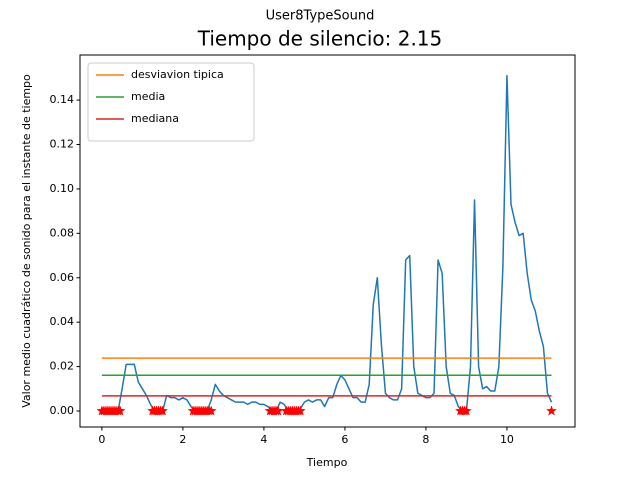 The image size is (640, 480). What do you see at coordinates (171, 102) in the screenshot?
I see `legend-box` at bounding box center [171, 102].